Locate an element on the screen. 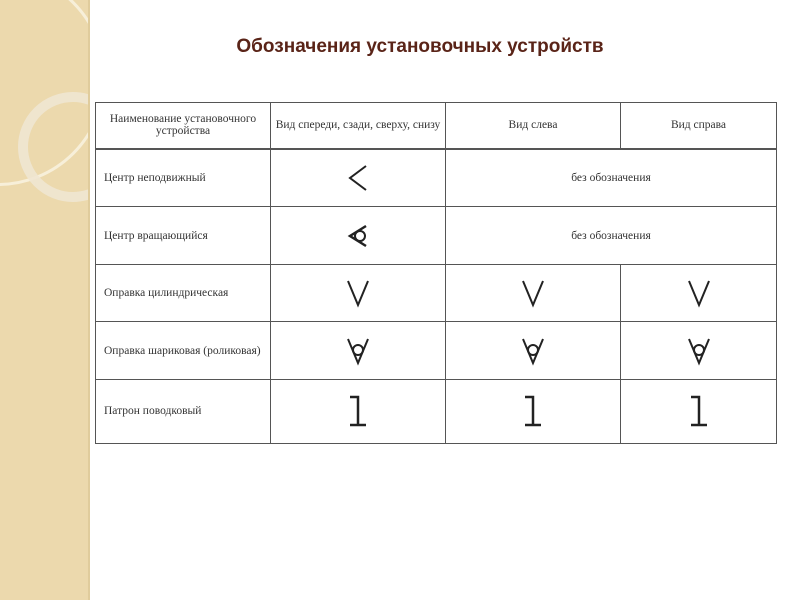 The image size is (800, 600). header-cell: Наименование установочного устройства is located at coordinates (183, 126).